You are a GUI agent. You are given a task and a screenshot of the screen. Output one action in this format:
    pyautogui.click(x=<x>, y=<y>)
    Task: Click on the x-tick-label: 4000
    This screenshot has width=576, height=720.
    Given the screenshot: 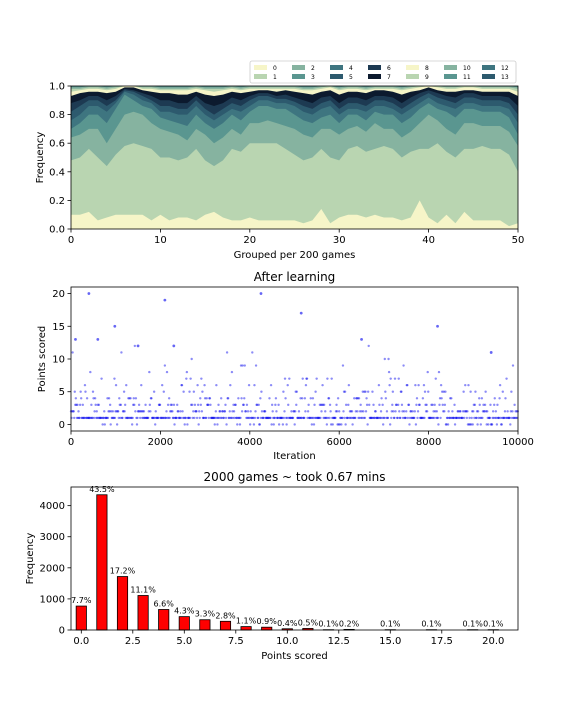 What is the action you would take?
    pyautogui.click(x=249, y=442)
    